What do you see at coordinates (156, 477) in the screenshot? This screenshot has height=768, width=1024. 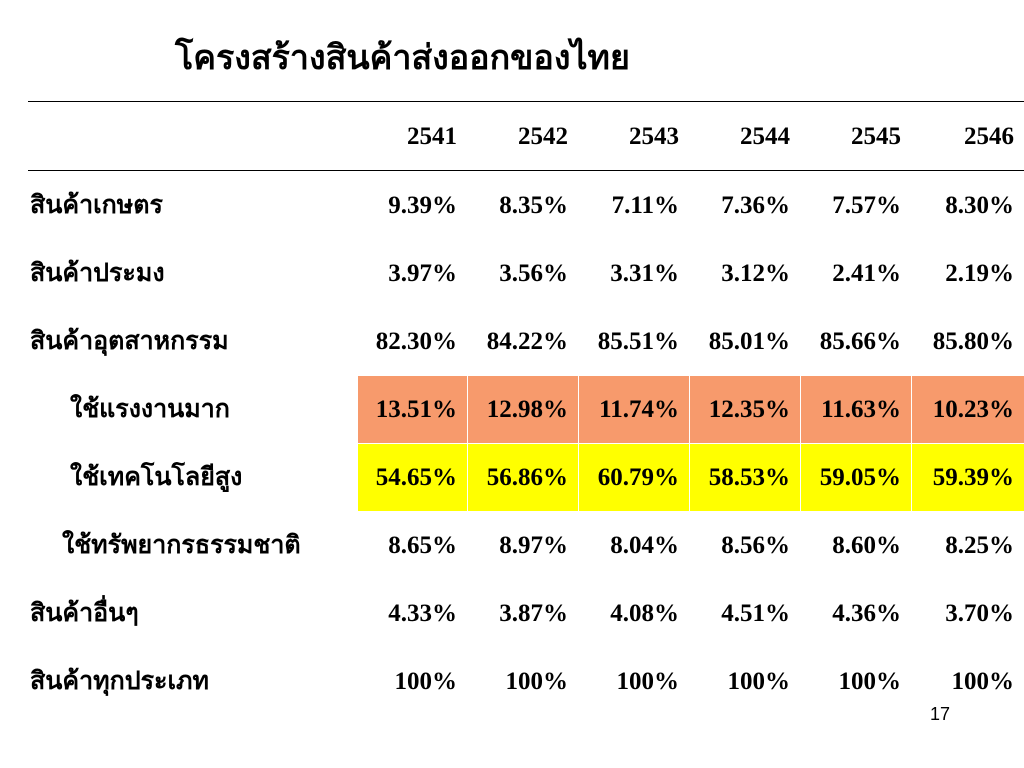 I see `row-label: ใช้เทคโนโลยีสูง` at bounding box center [156, 477].